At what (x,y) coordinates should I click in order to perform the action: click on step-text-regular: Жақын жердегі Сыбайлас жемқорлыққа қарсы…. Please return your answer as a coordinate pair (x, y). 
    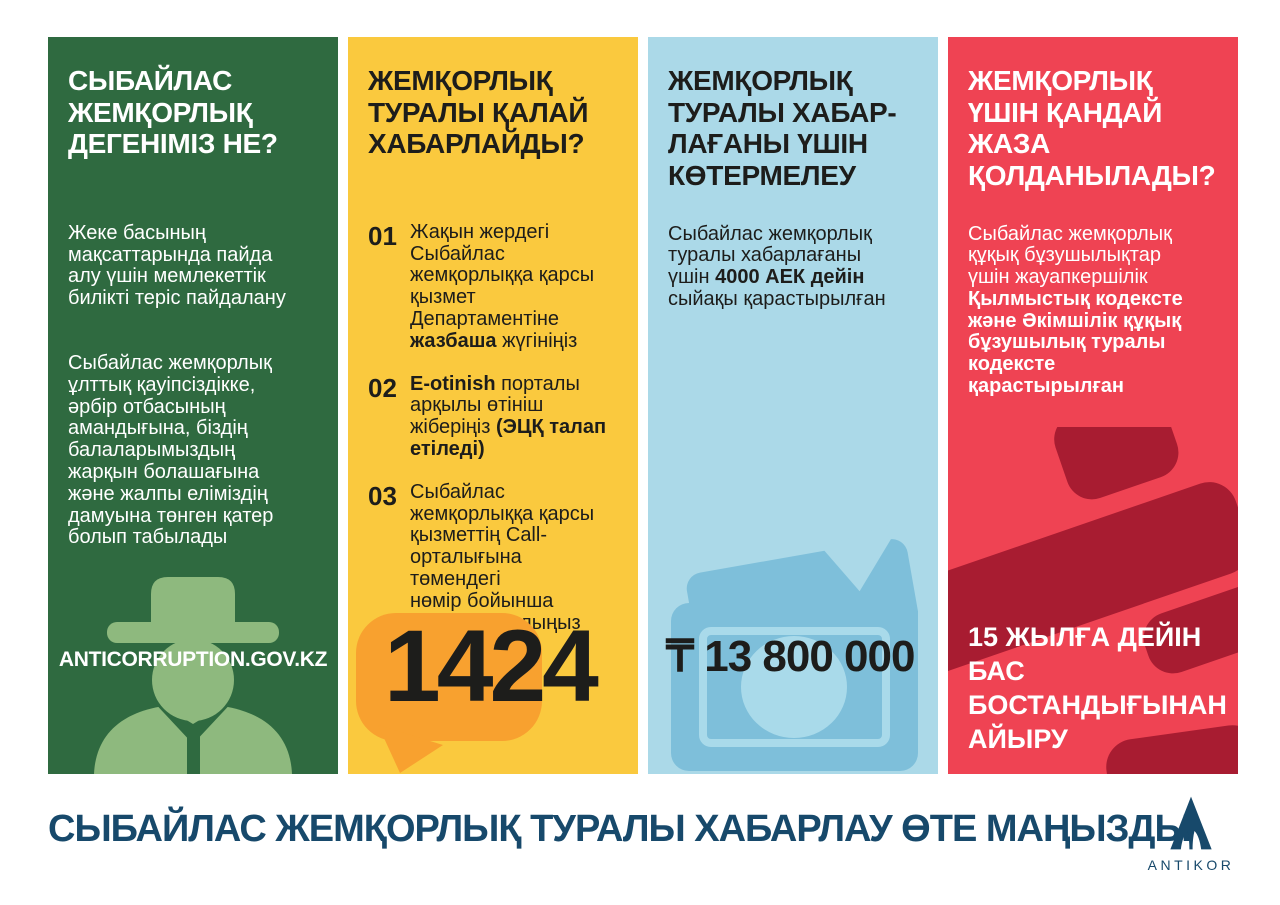
    Looking at the image, I should click on (502, 275).